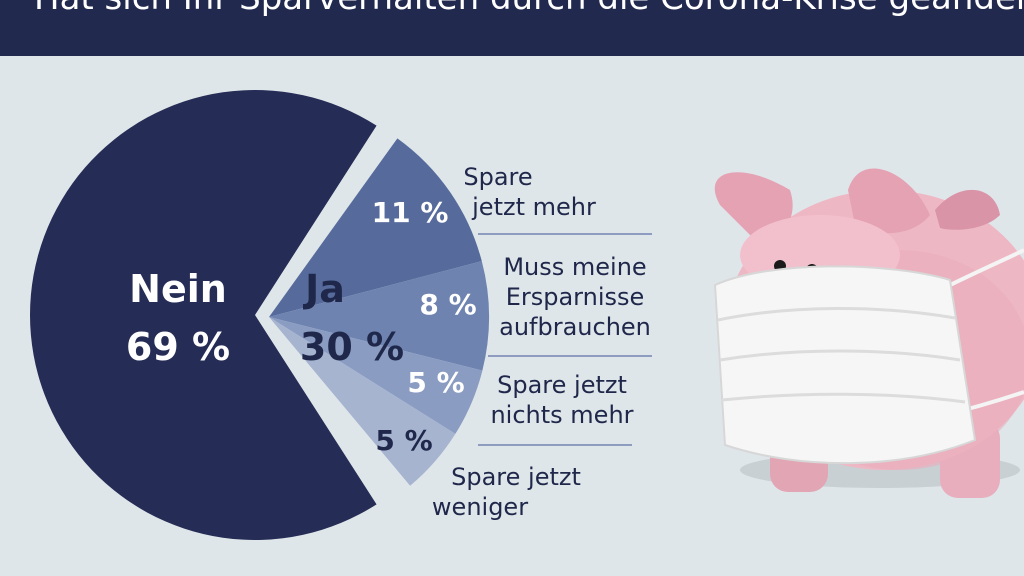 The height and width of the screenshot is (576, 1024). What do you see at coordinates (562, 385) in the screenshot?
I see `breakdown-label-3-line-1: Spare jetzt` at bounding box center [562, 385].